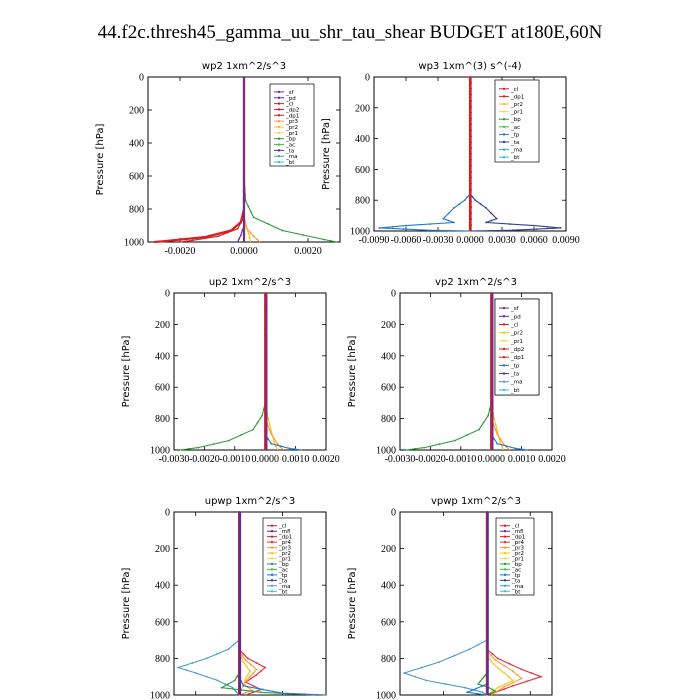 The image size is (700, 700). What do you see at coordinates (515, 366) in the screenshot?
I see `legend-label-tp: _tp` at bounding box center [515, 366].